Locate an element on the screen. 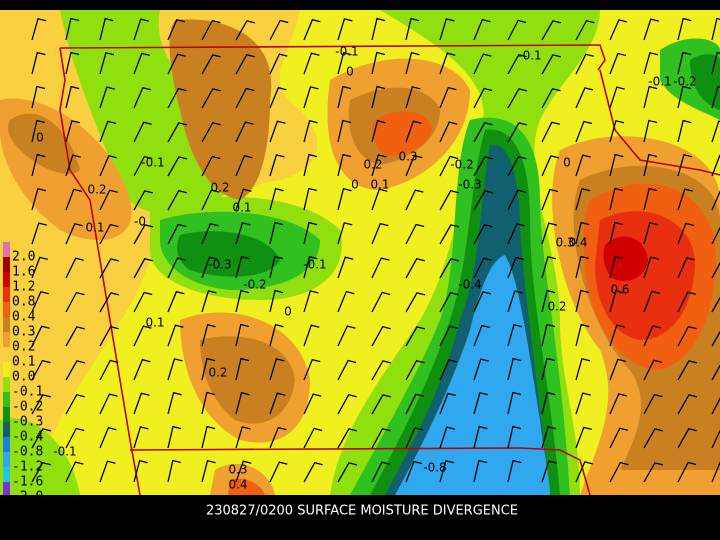 The height and width of the screenshot is (540, 720). contour-label: -0.1 is located at coordinates (314, 265).